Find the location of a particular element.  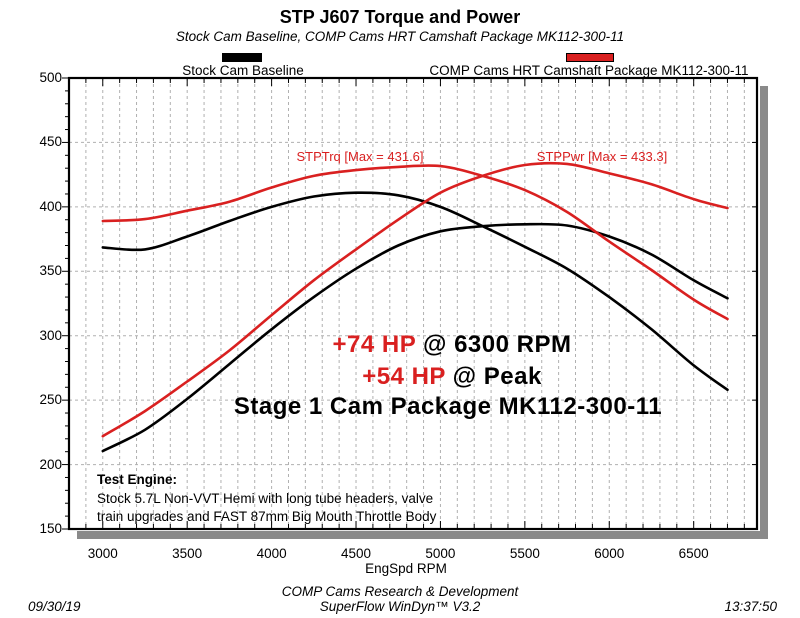

hp-gain-peak-red: +54 HP is located at coordinates (404, 376).